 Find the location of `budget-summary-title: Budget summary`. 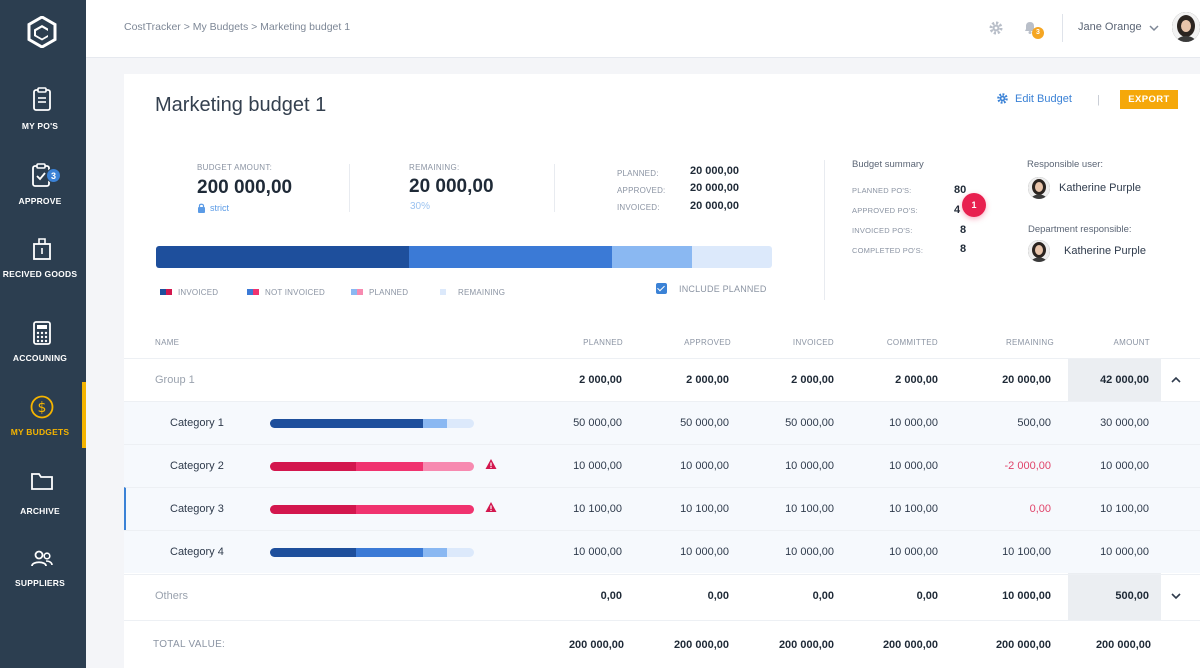

budget-summary-title: Budget summary is located at coordinates (888, 164).